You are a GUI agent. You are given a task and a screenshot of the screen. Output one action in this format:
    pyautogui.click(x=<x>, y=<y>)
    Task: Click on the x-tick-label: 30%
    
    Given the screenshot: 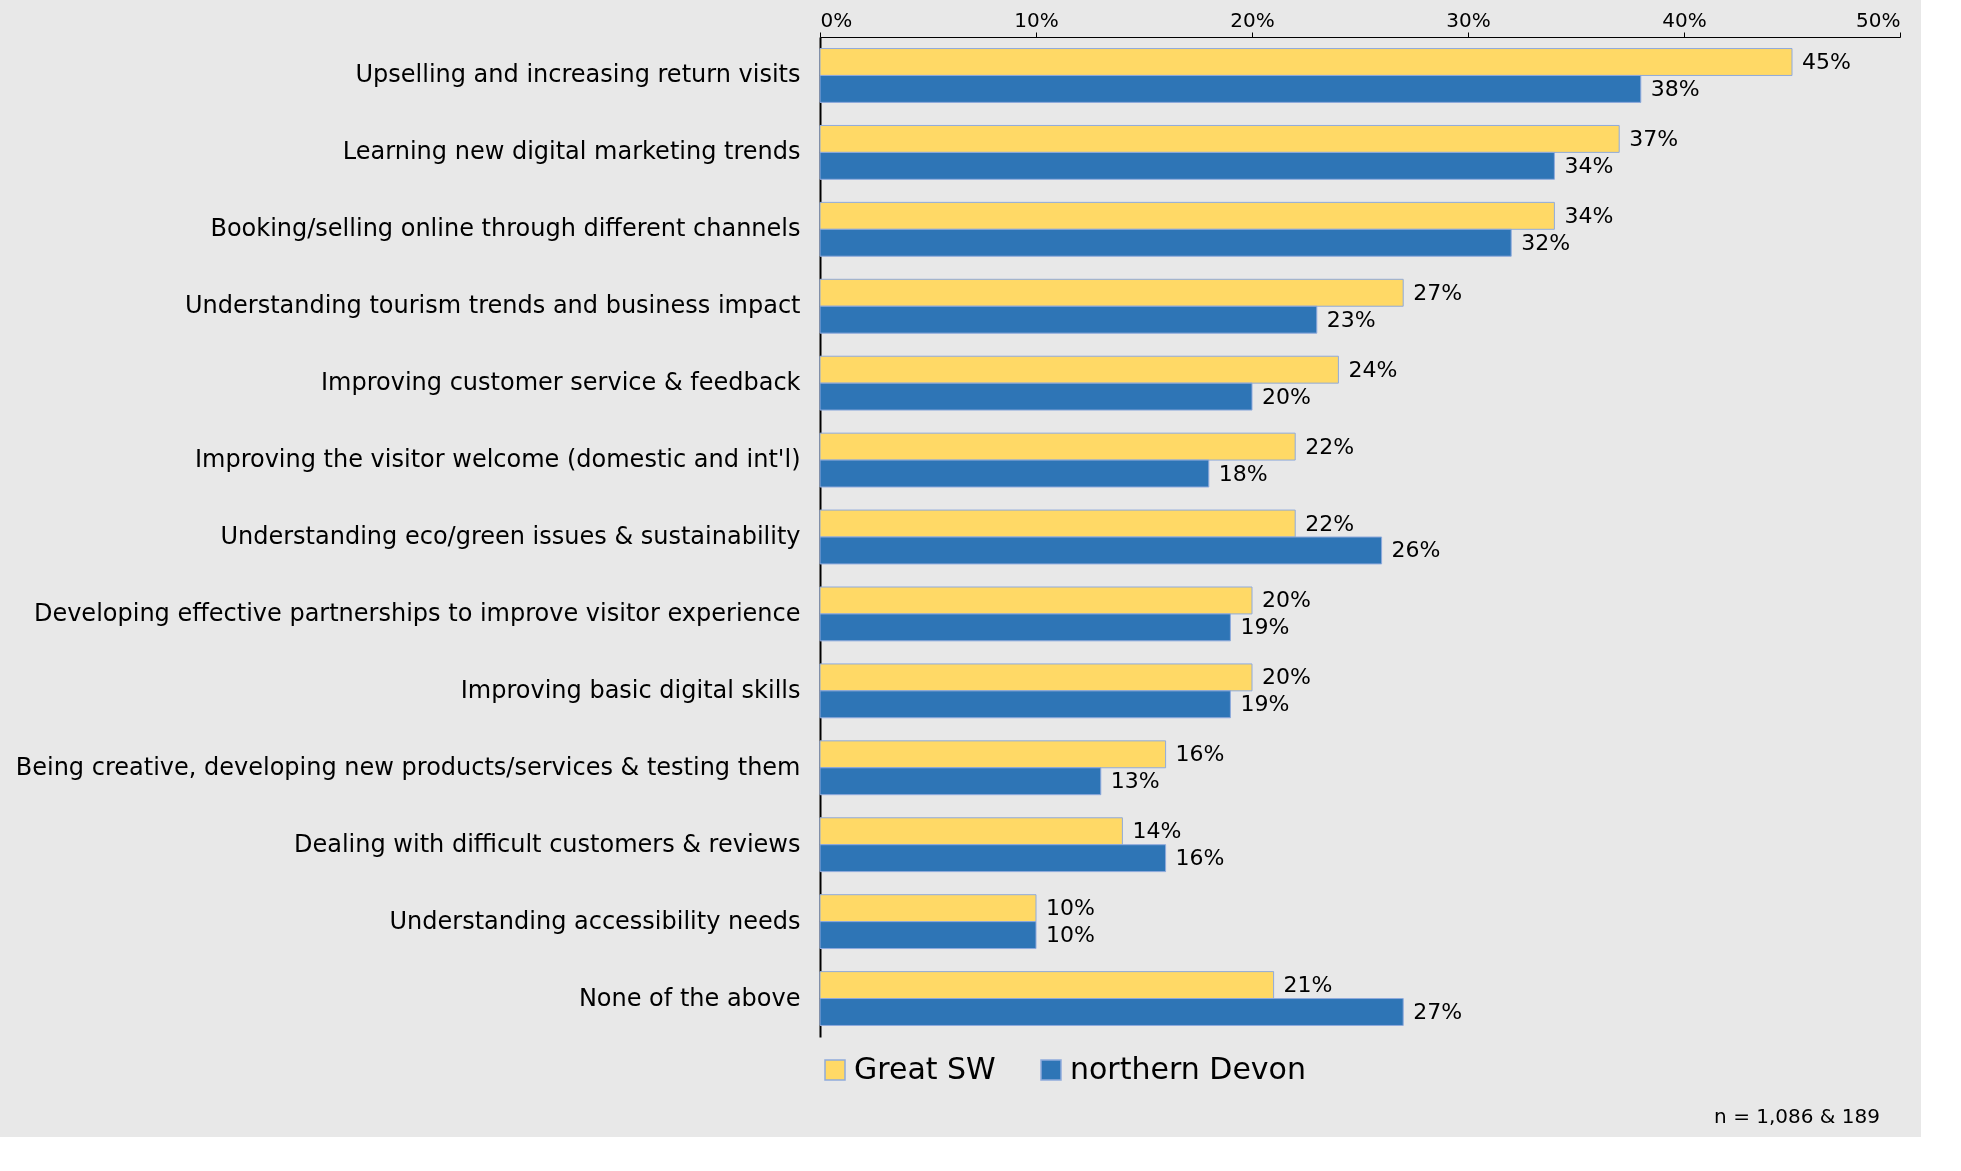 What is the action you would take?
    pyautogui.click(x=1468, y=19)
    